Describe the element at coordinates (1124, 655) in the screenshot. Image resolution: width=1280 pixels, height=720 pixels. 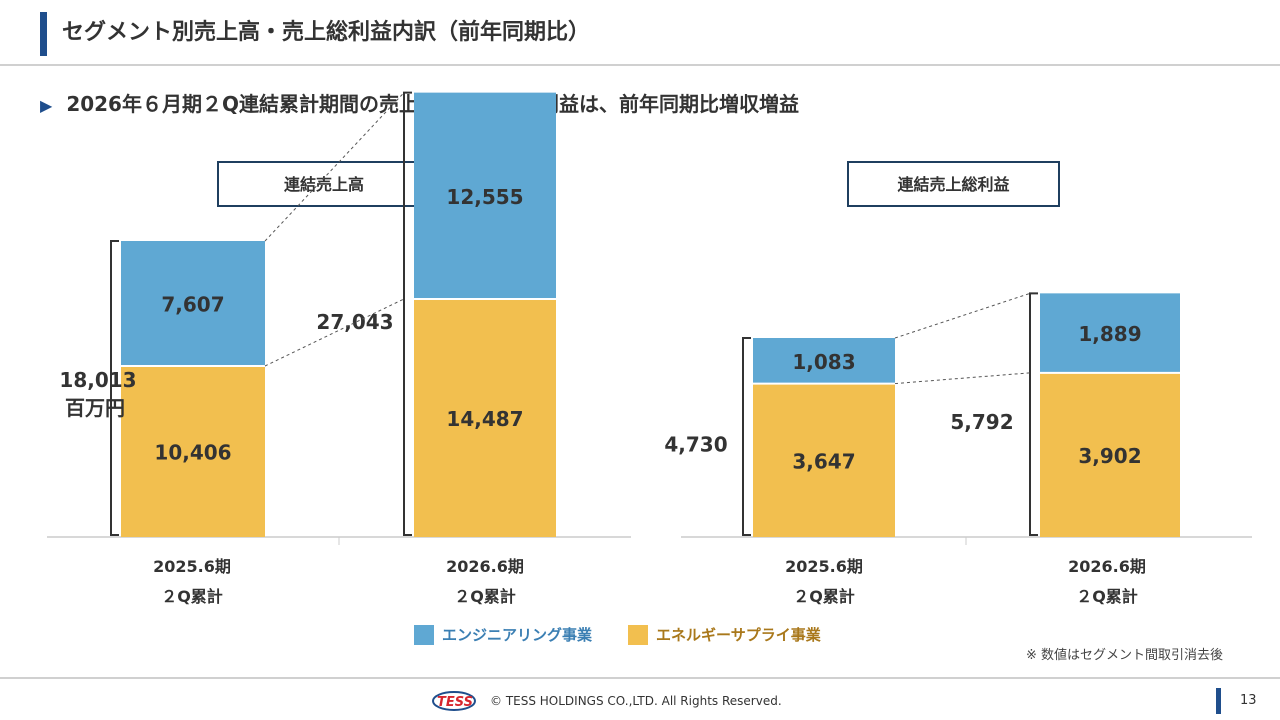
I see `footnote: ※ 数値はセグメント間取引消去後` at that location.